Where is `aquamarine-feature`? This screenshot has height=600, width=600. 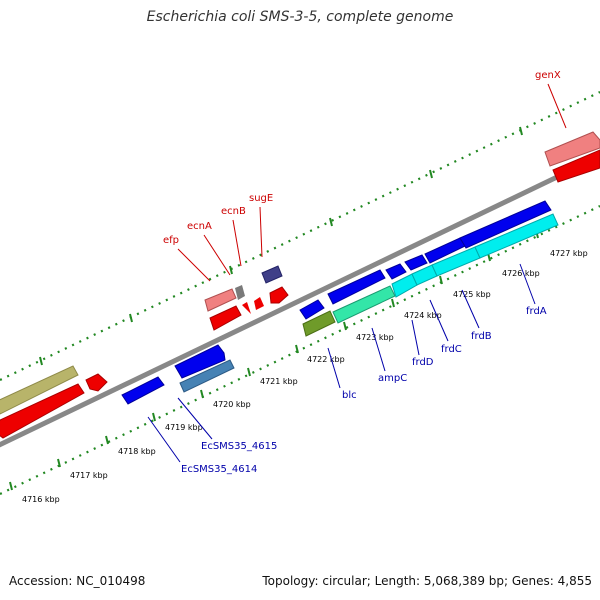
aquamarine-feature is located at coordinates (364, 304).